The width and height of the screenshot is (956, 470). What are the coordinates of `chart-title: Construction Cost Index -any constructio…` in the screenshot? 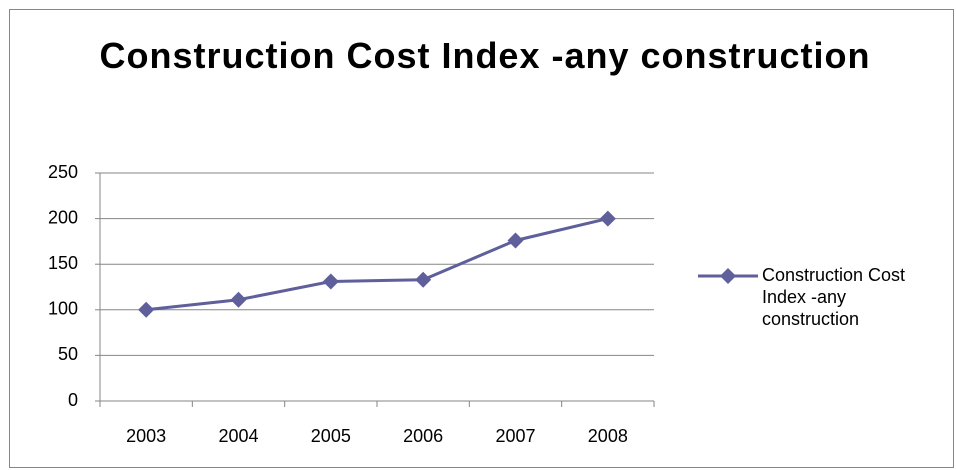 It's located at (485, 55).